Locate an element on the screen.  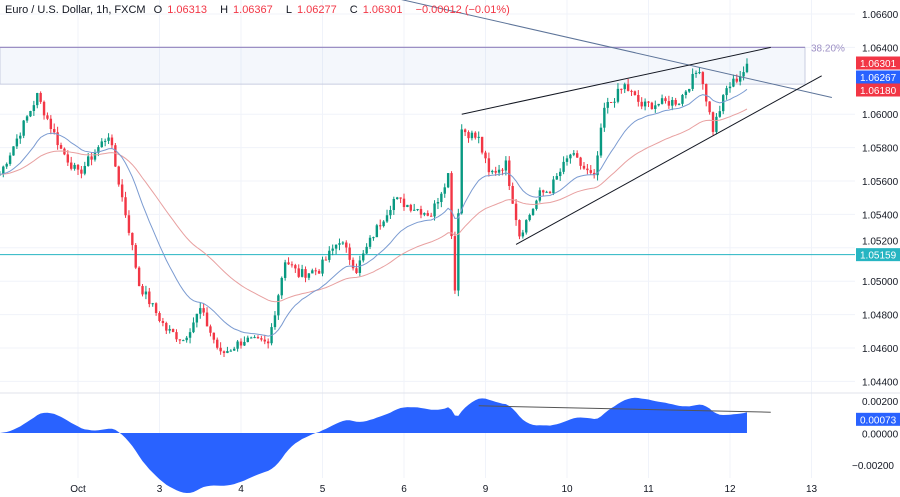
price-tick-label: 1.05000 is located at coordinates (880, 282).